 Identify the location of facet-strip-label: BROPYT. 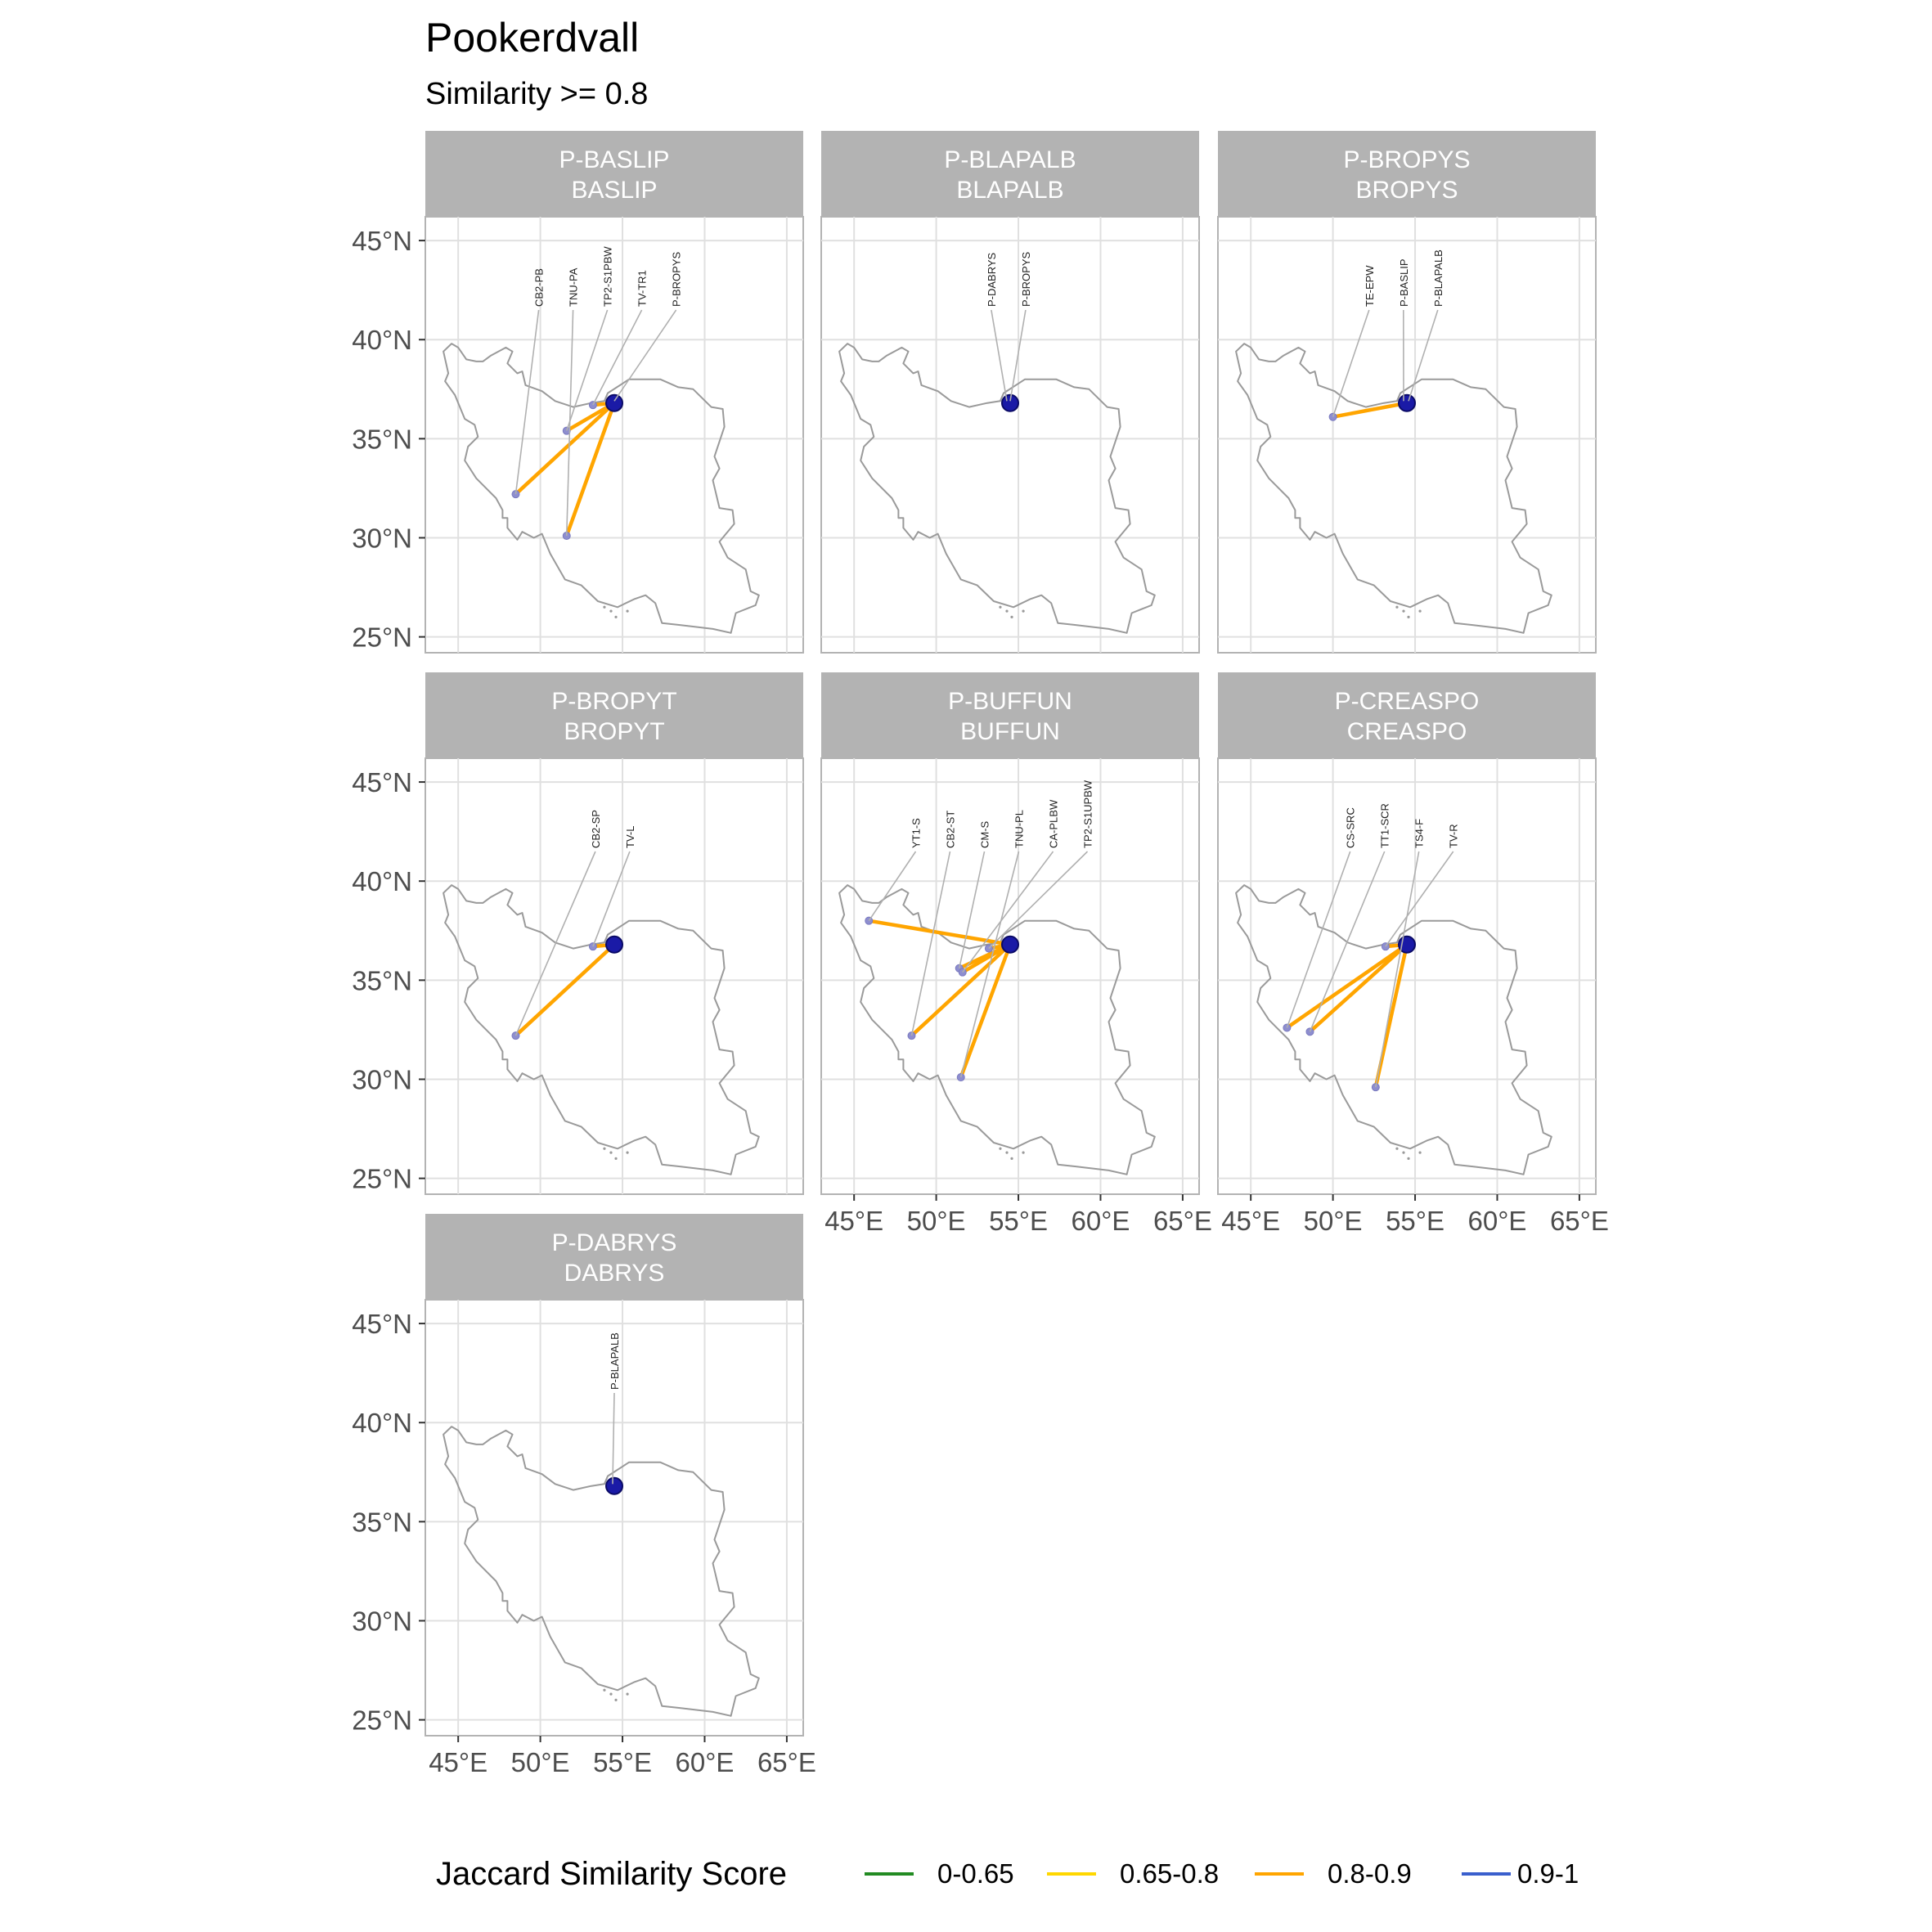
(614, 731).